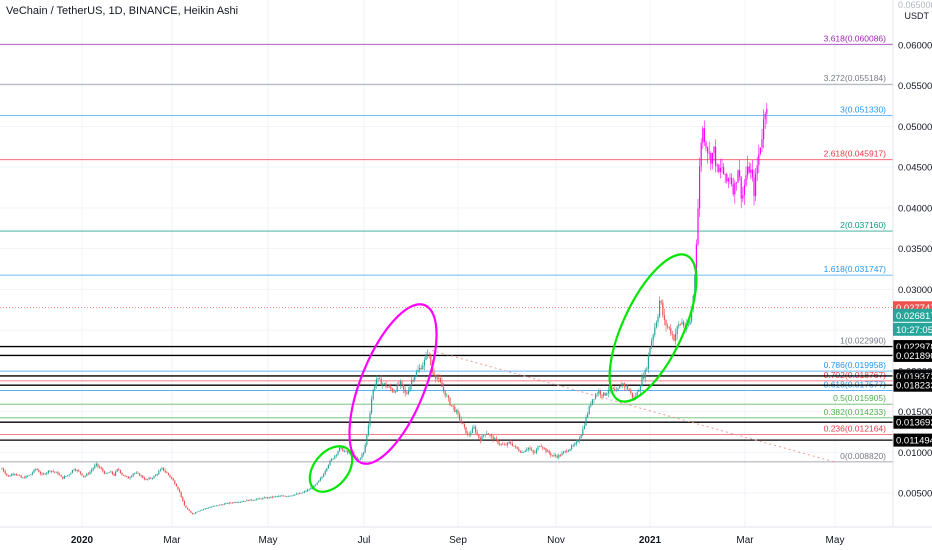  I want to click on fib-level-label: 3.618(0.060086), so click(855, 38).